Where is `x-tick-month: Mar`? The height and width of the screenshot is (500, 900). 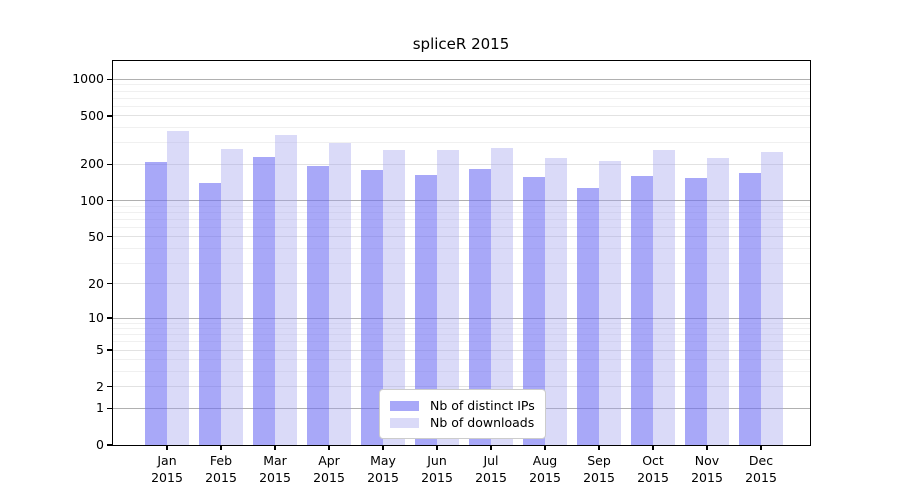 x-tick-month: Mar is located at coordinates (275, 460).